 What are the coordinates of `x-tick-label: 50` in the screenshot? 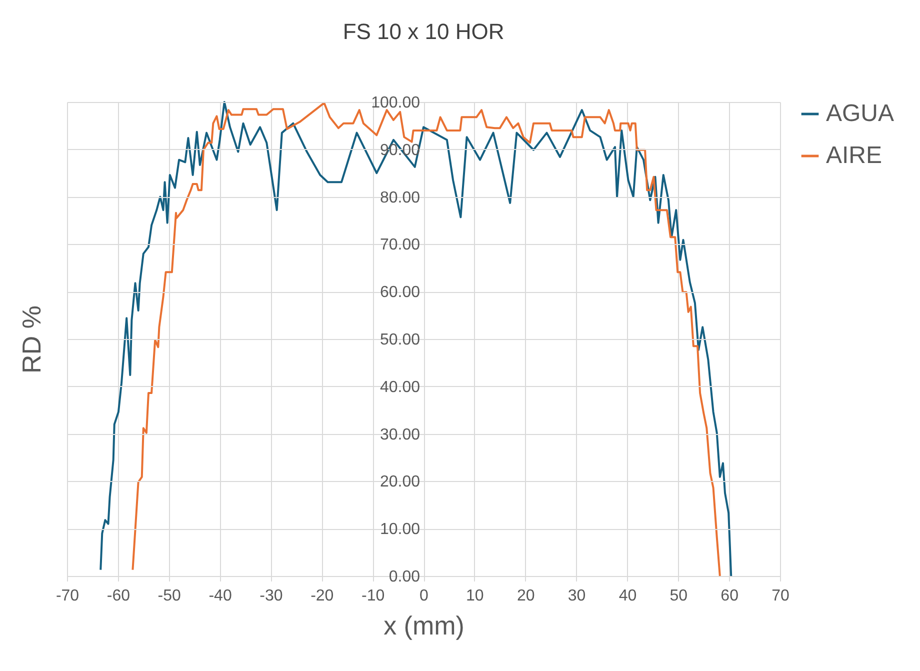 It's located at (679, 596).